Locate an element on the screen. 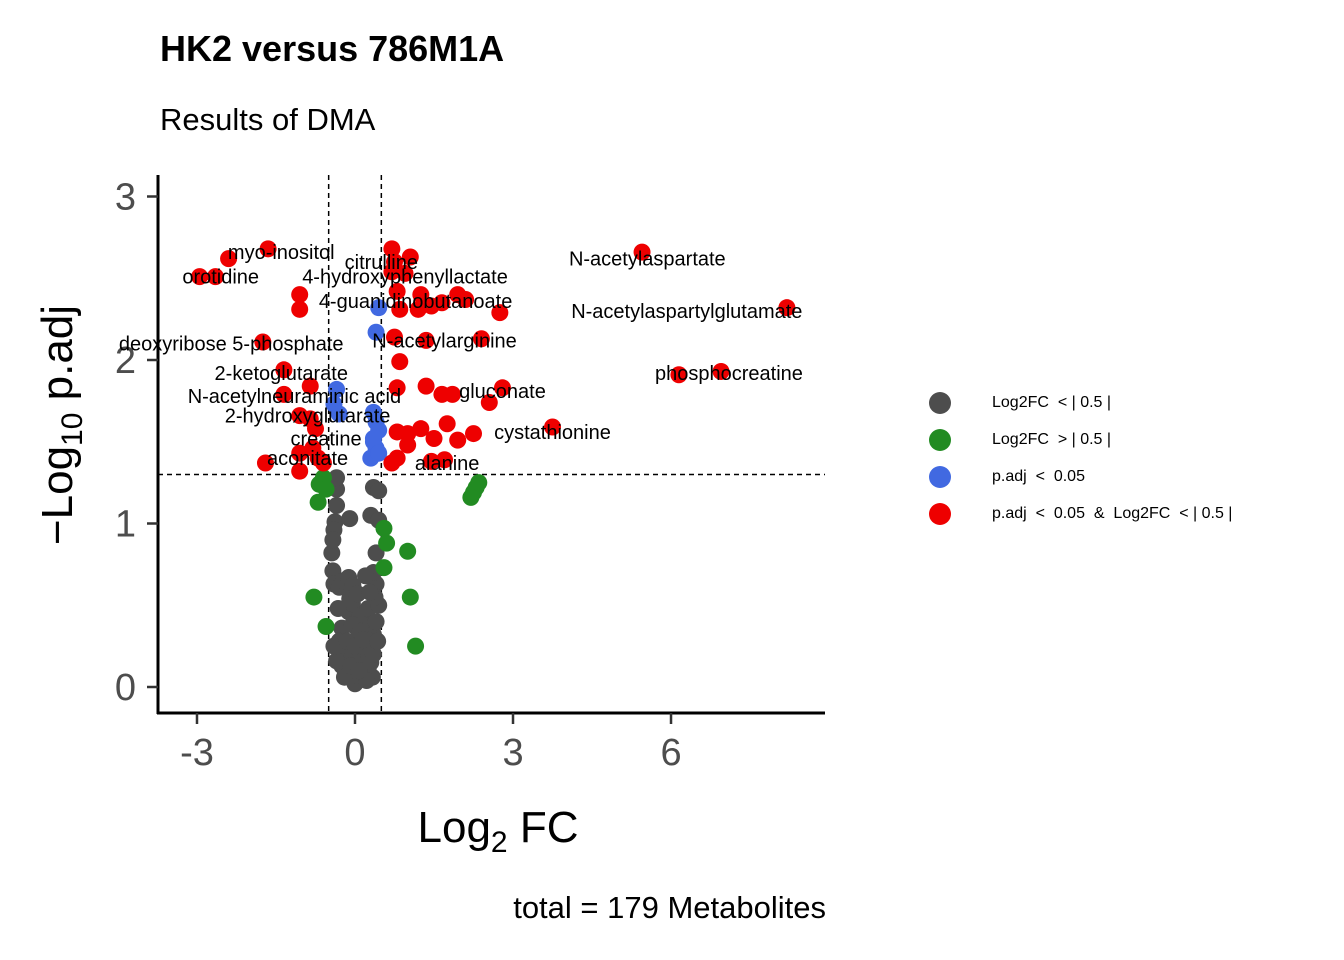 The height and width of the screenshot is (960, 1344). point-label: N-acetylarginine is located at coordinates (444, 341).